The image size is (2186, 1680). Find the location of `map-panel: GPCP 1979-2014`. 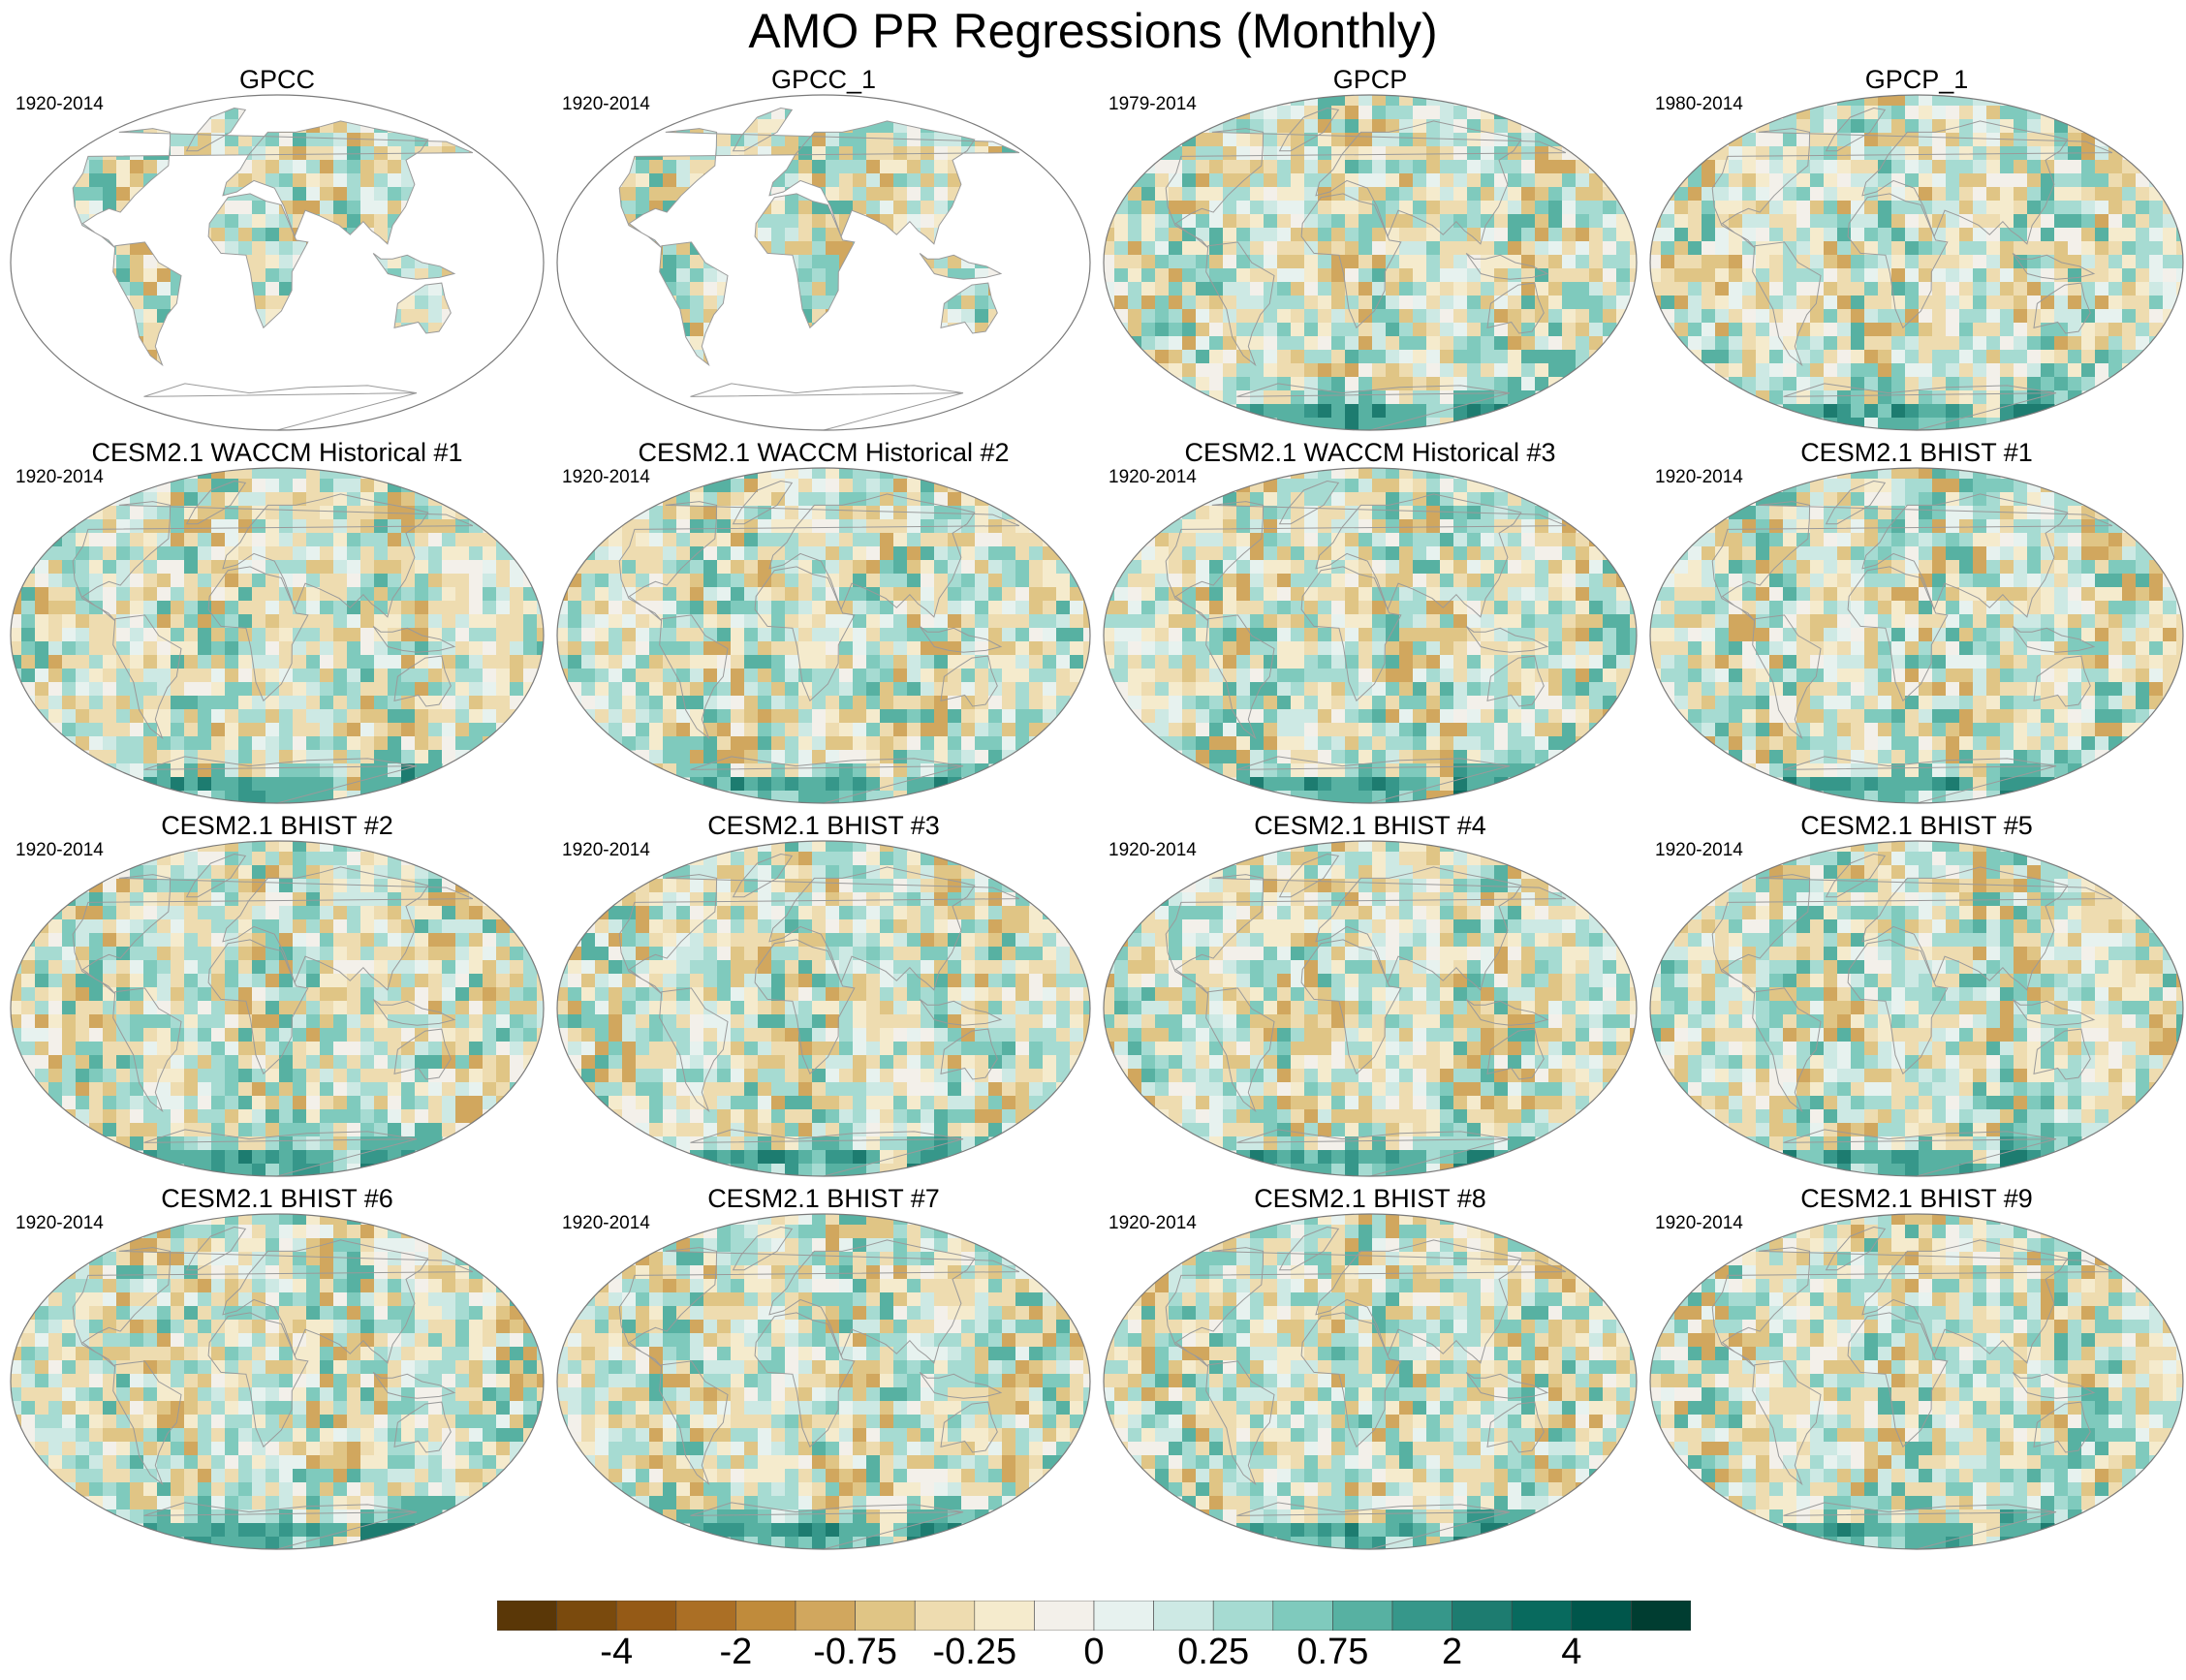

map-panel: GPCP 1979-2014 is located at coordinates (1370, 249).